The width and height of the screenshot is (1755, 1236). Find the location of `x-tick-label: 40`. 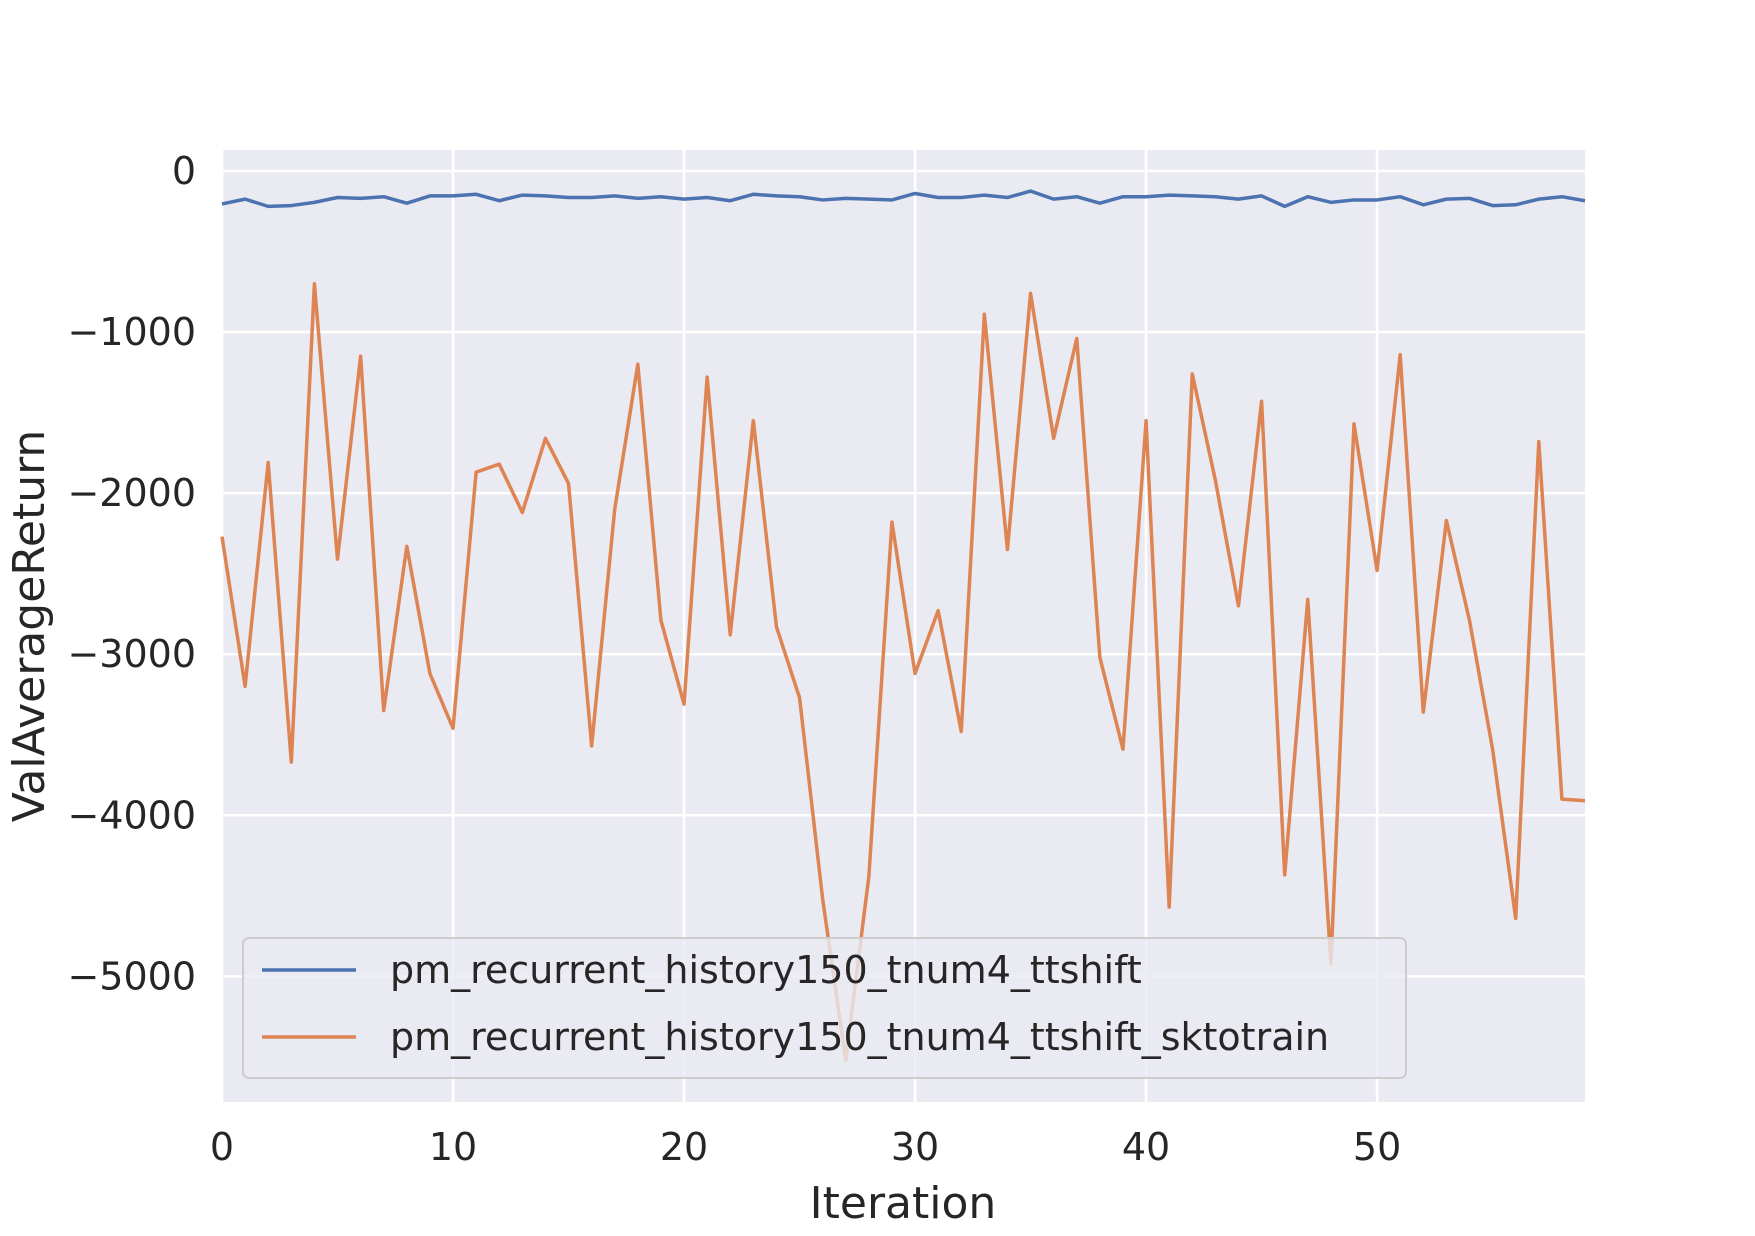

x-tick-label: 40 is located at coordinates (1146, 1147).